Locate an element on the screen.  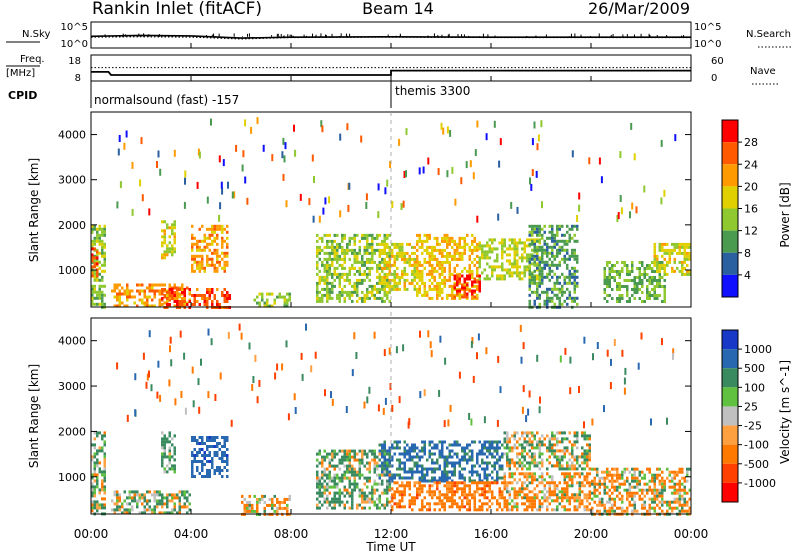
frequency-panel: Freq. [MHz] 18 8 60 0 Nave is located at coordinates (392, 69).